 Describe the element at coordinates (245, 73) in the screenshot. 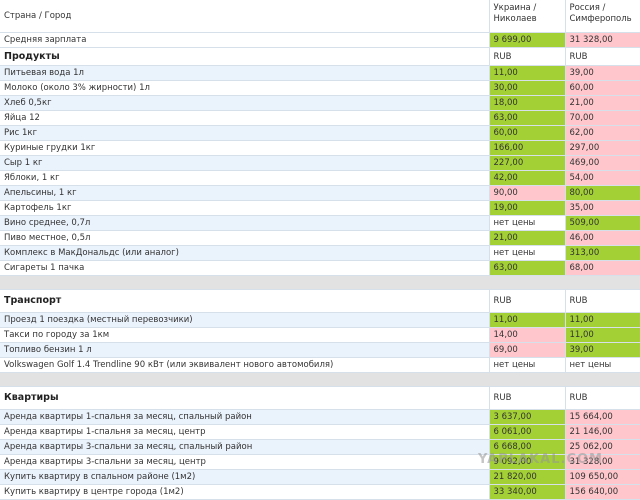

I see `item-label: Питьевая вода 1л` at that location.